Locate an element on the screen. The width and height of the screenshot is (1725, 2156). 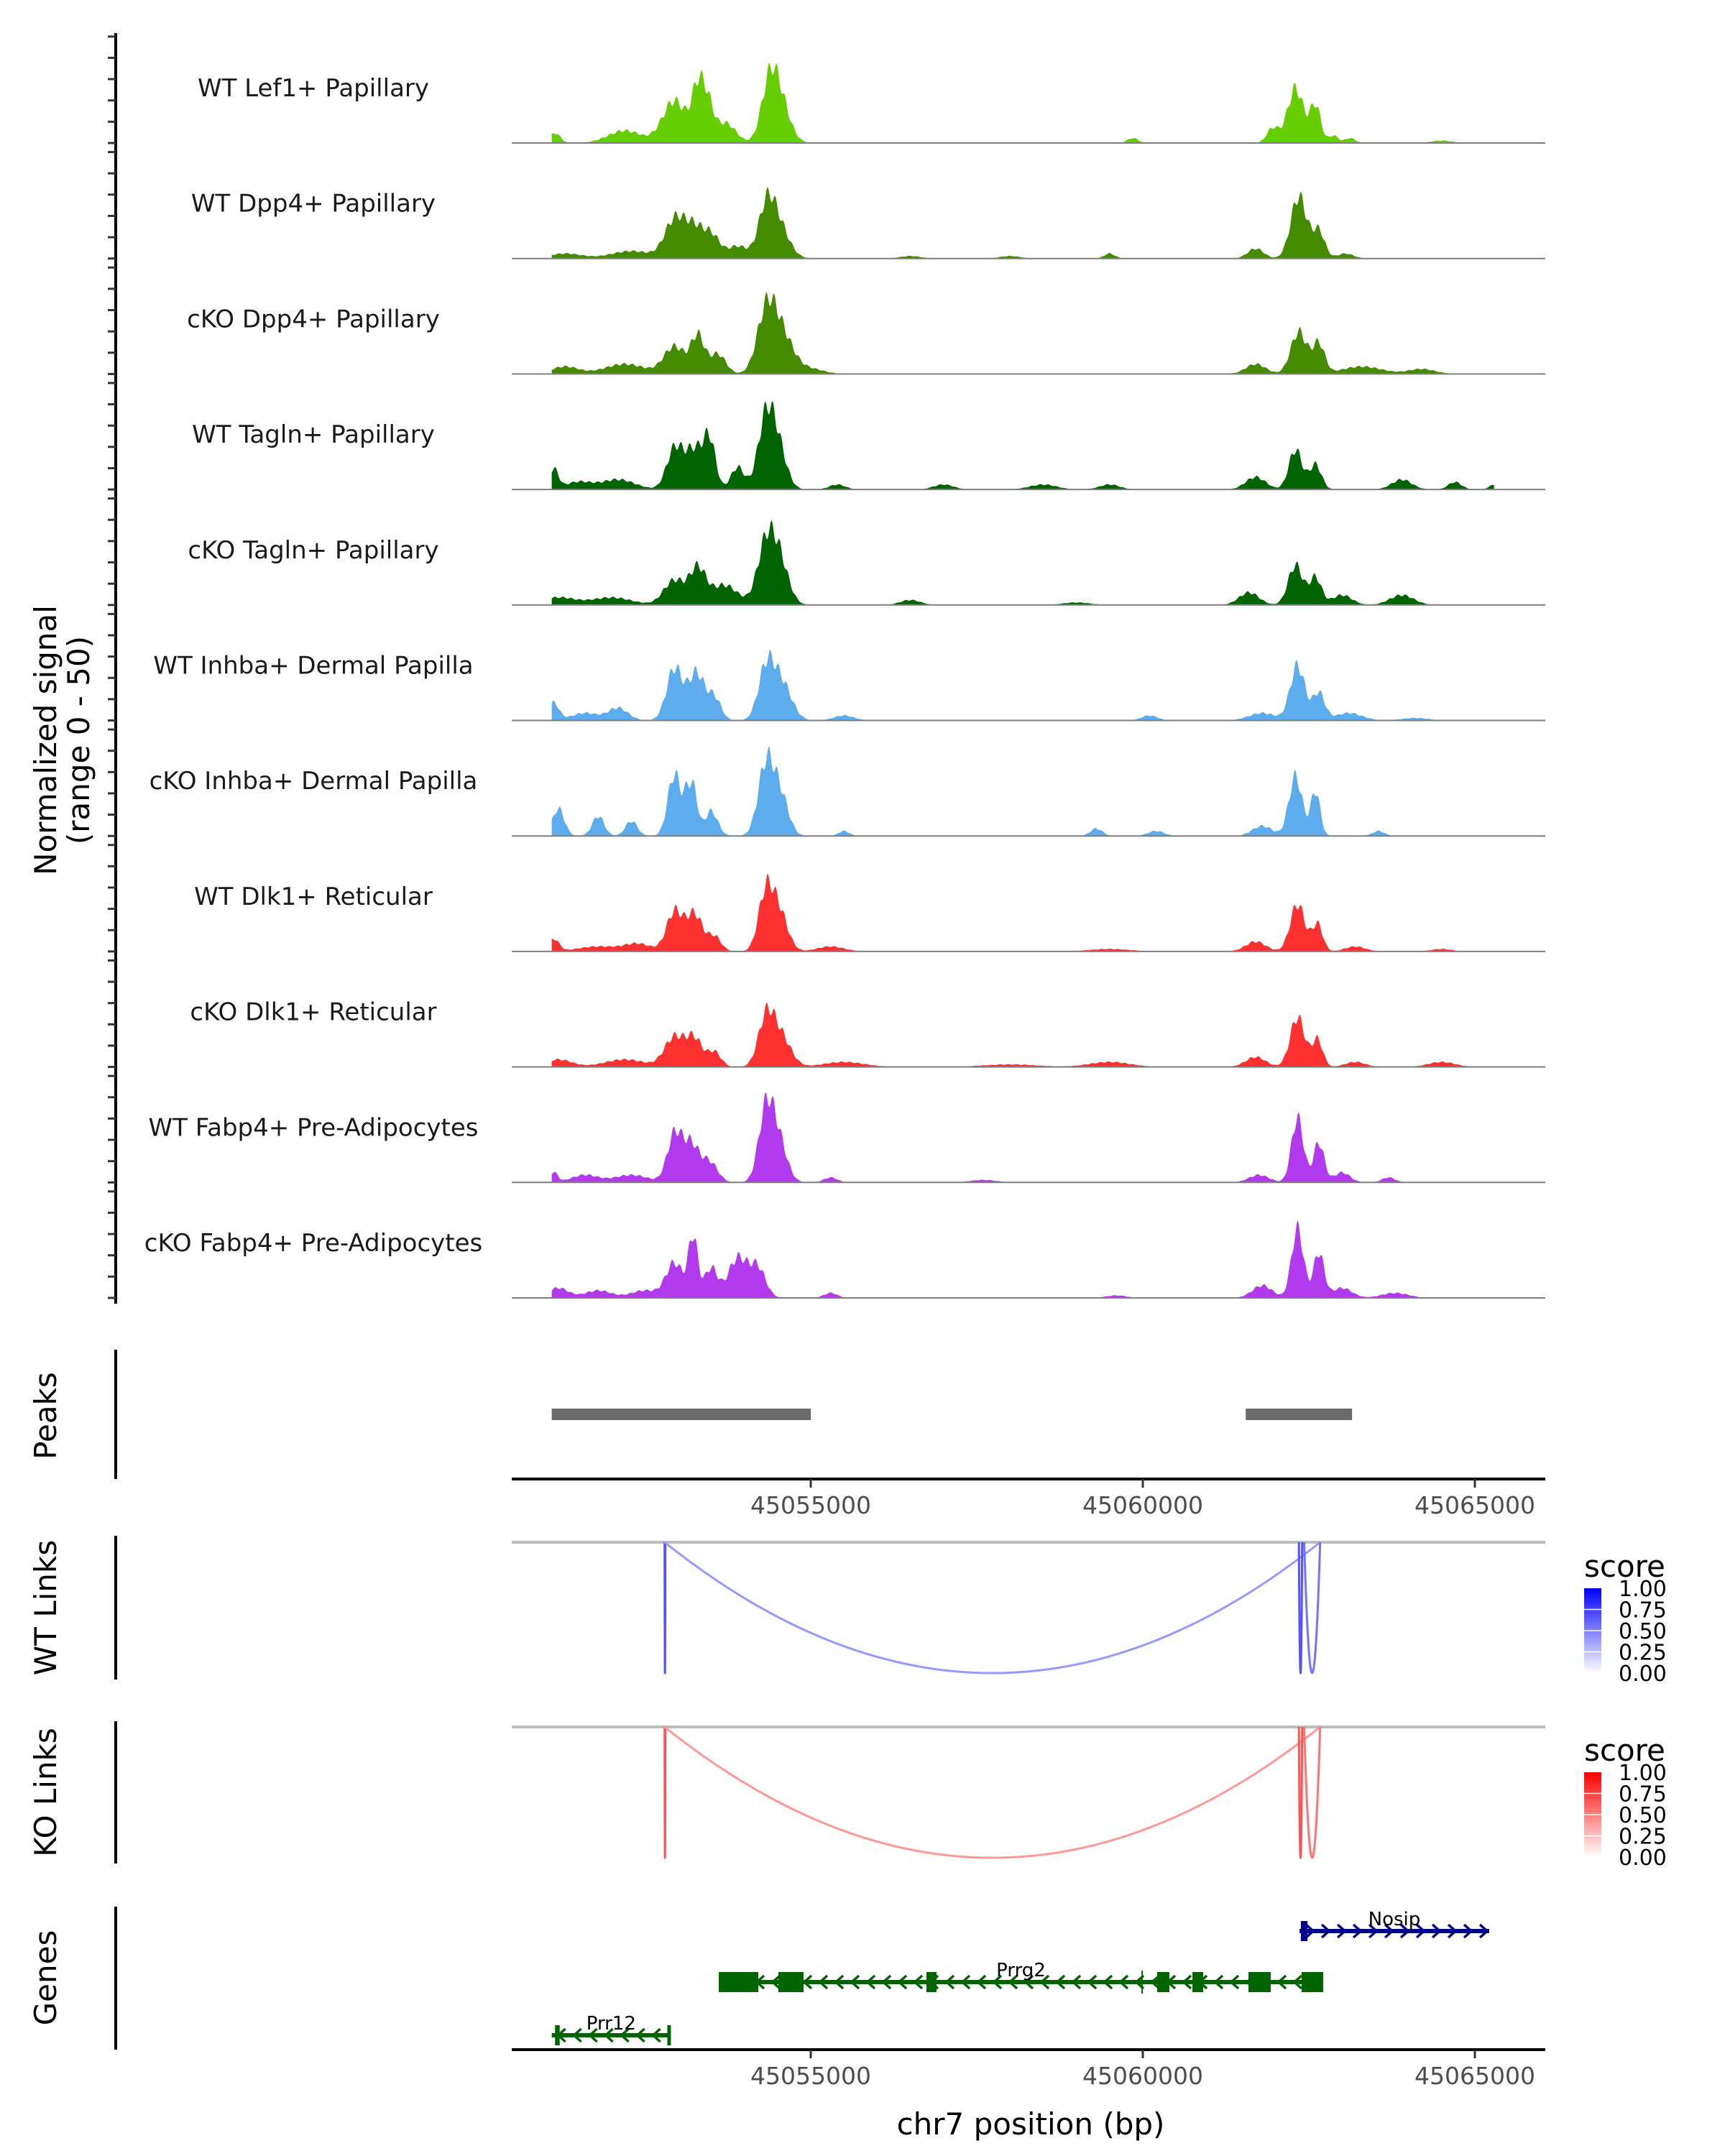
coverage-track-label: cKO Inhba+ Dermal Papilla is located at coordinates (314, 781).